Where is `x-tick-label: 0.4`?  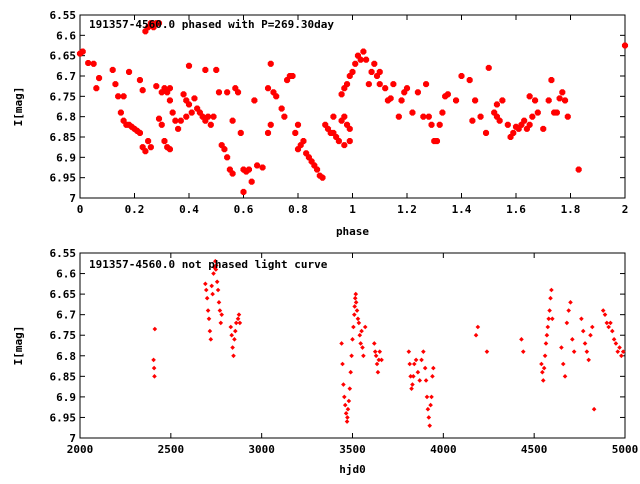 x-tick-label: 0.4 is located at coordinates (189, 209).